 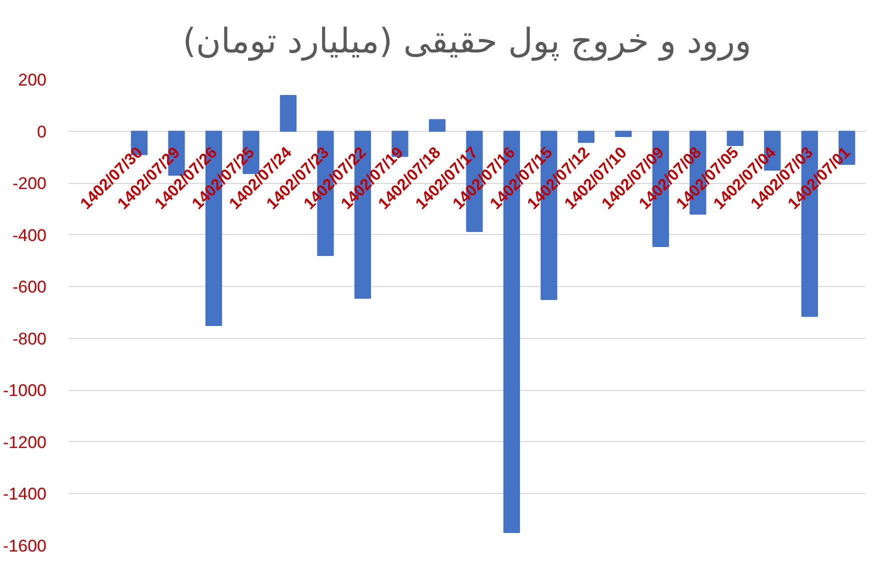 What do you see at coordinates (29, 184) in the screenshot?
I see `y-tick-label: -200` at bounding box center [29, 184].